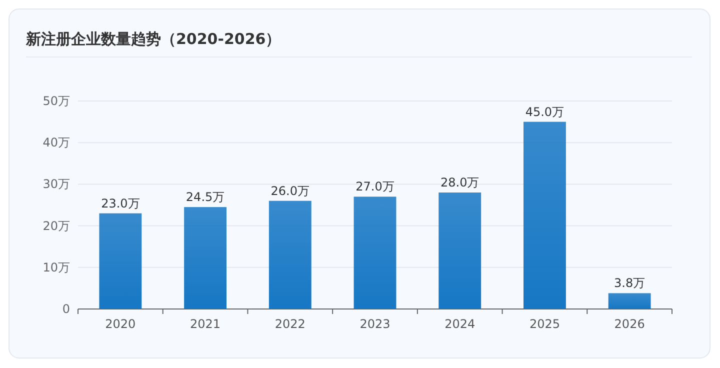  What do you see at coordinates (544, 324) in the screenshot?
I see `x-tick-label: 2025` at bounding box center [544, 324].